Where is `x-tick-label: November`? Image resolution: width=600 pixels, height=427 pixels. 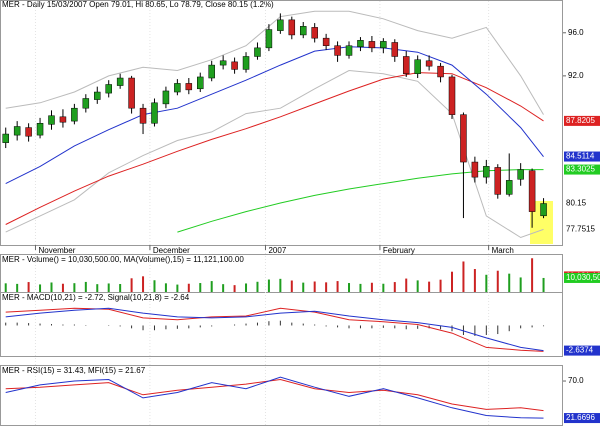
x-tick-label: November is located at coordinates (56, 250).